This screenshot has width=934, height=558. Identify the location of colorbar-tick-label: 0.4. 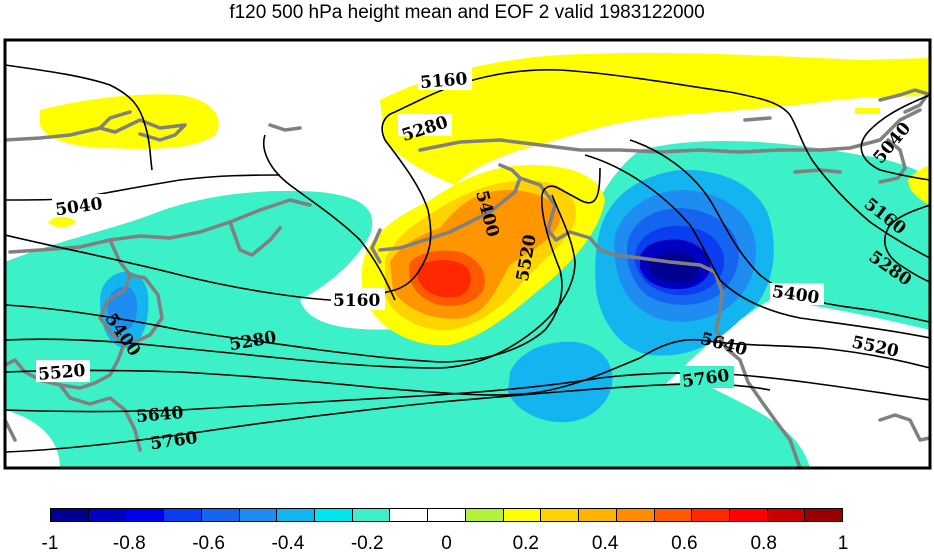
(605, 543).